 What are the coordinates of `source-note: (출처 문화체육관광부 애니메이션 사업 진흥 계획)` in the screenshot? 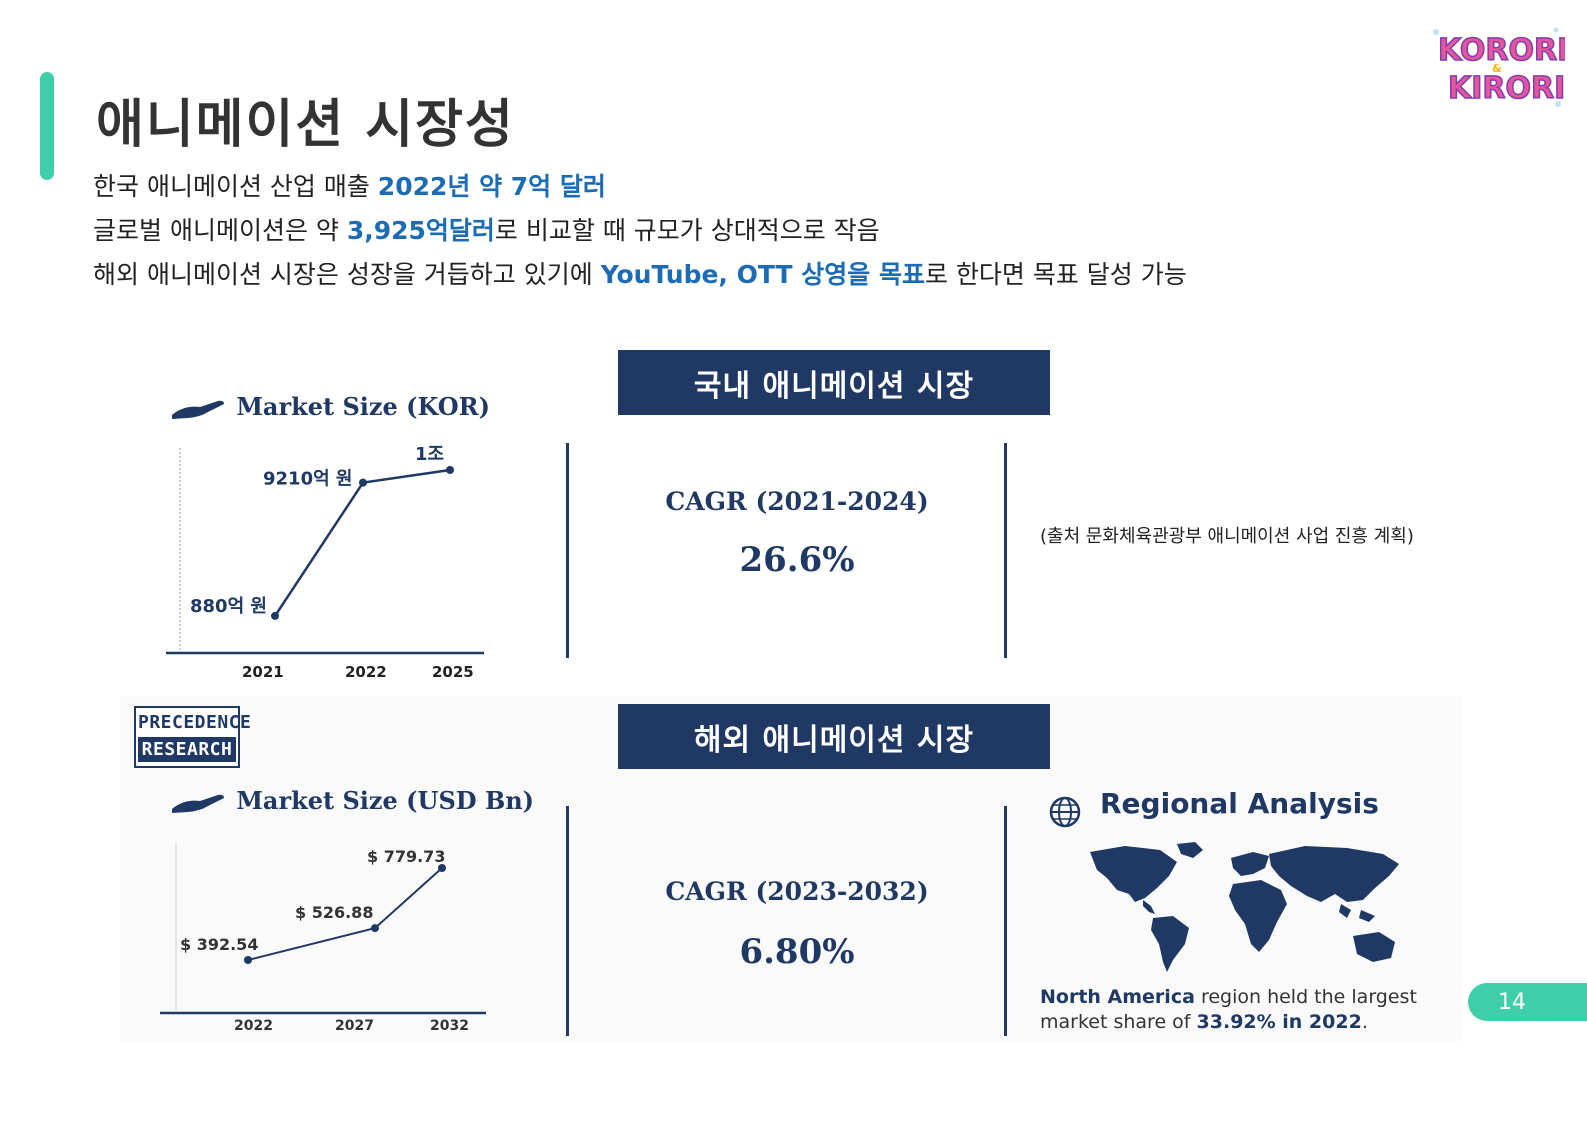 It's located at (1227, 536).